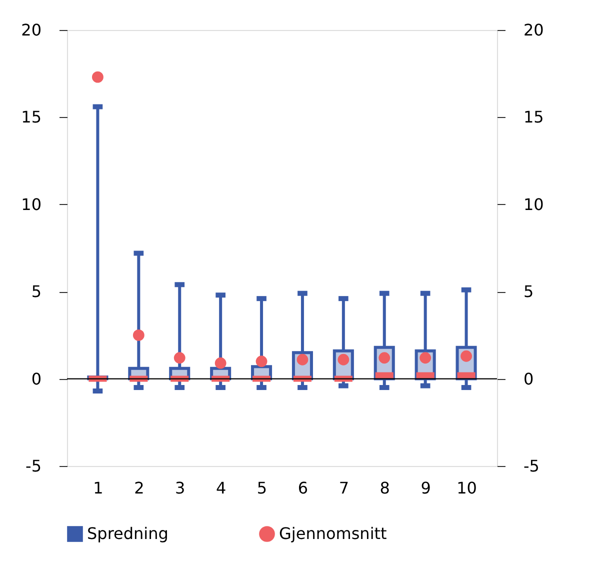 The width and height of the screenshot is (611, 578). I want to click on y-tick-label: 5, so click(36, 292).